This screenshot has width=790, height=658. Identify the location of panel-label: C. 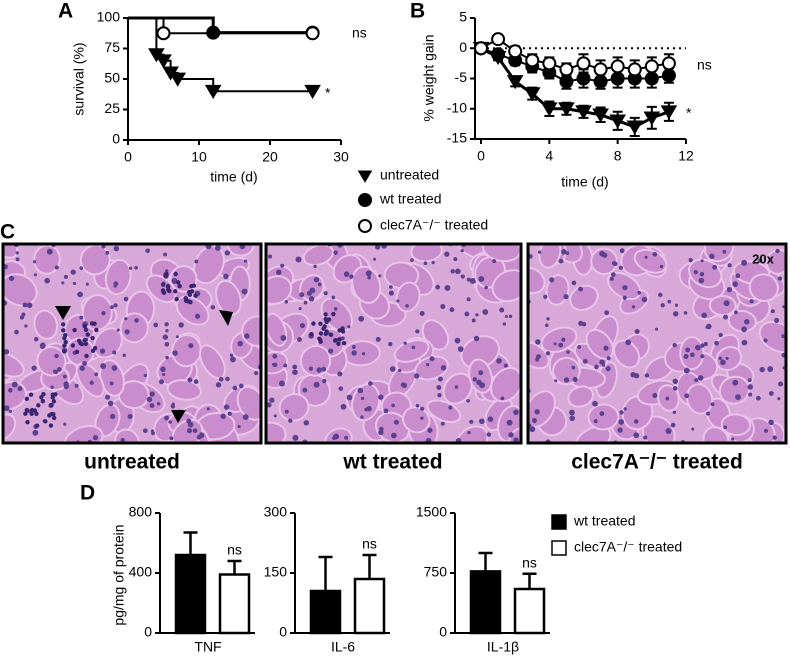
(7, 232).